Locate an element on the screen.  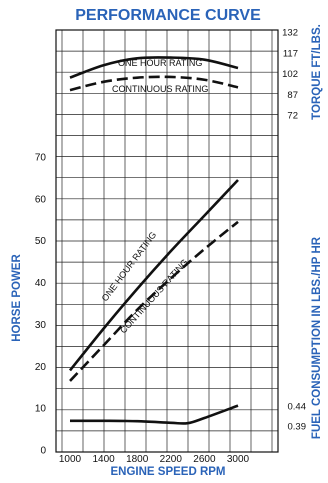
torque-one-hour-line is located at coordinates (154, 67).